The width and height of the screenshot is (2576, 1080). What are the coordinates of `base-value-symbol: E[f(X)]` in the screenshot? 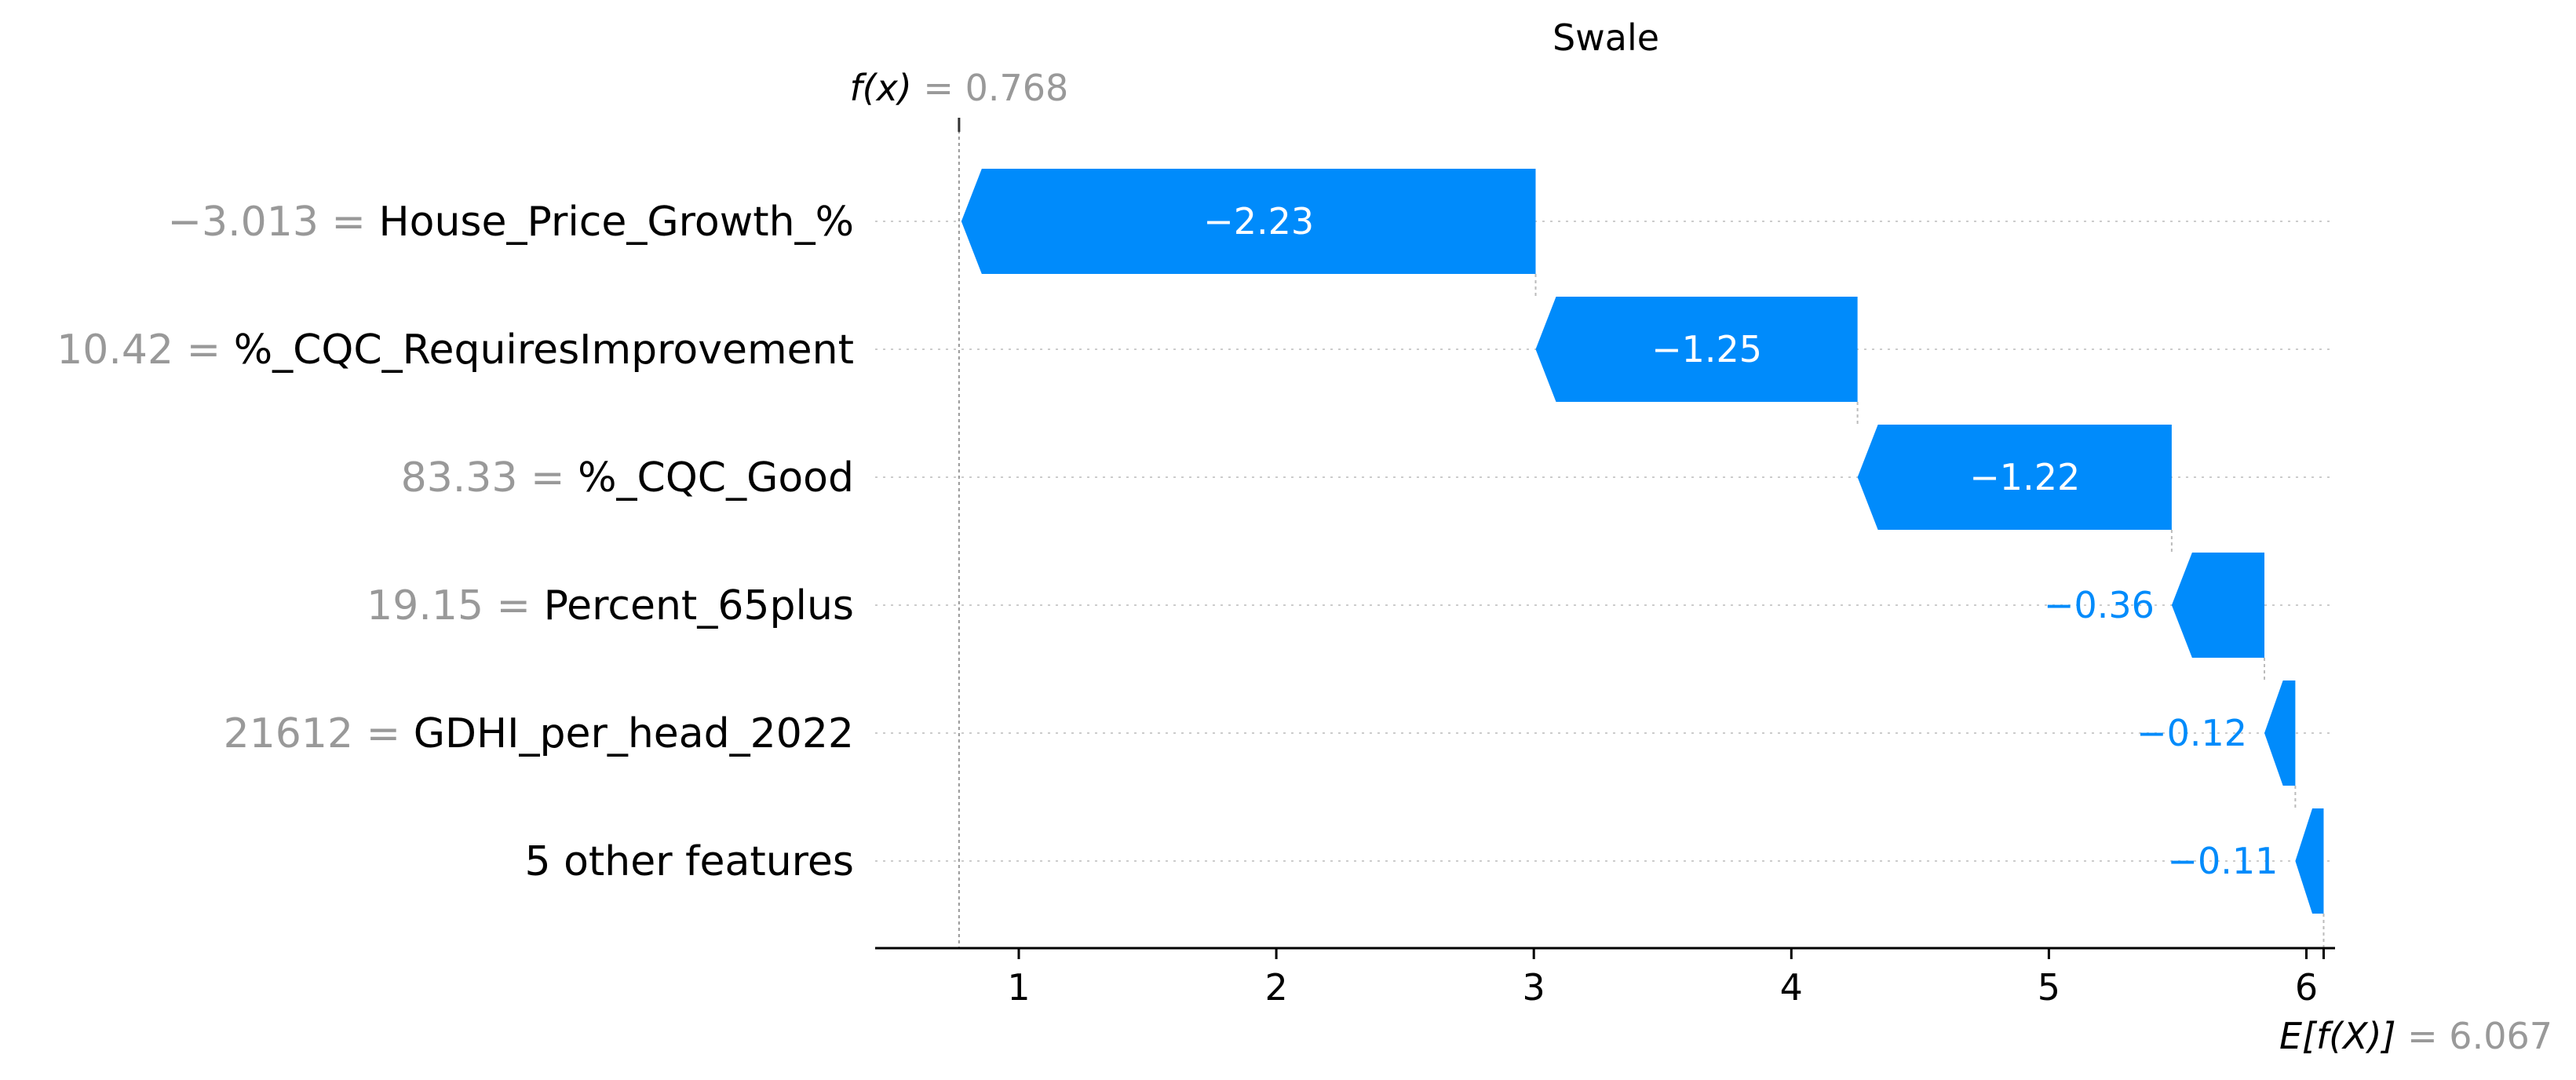 It's located at (2343, 1036).